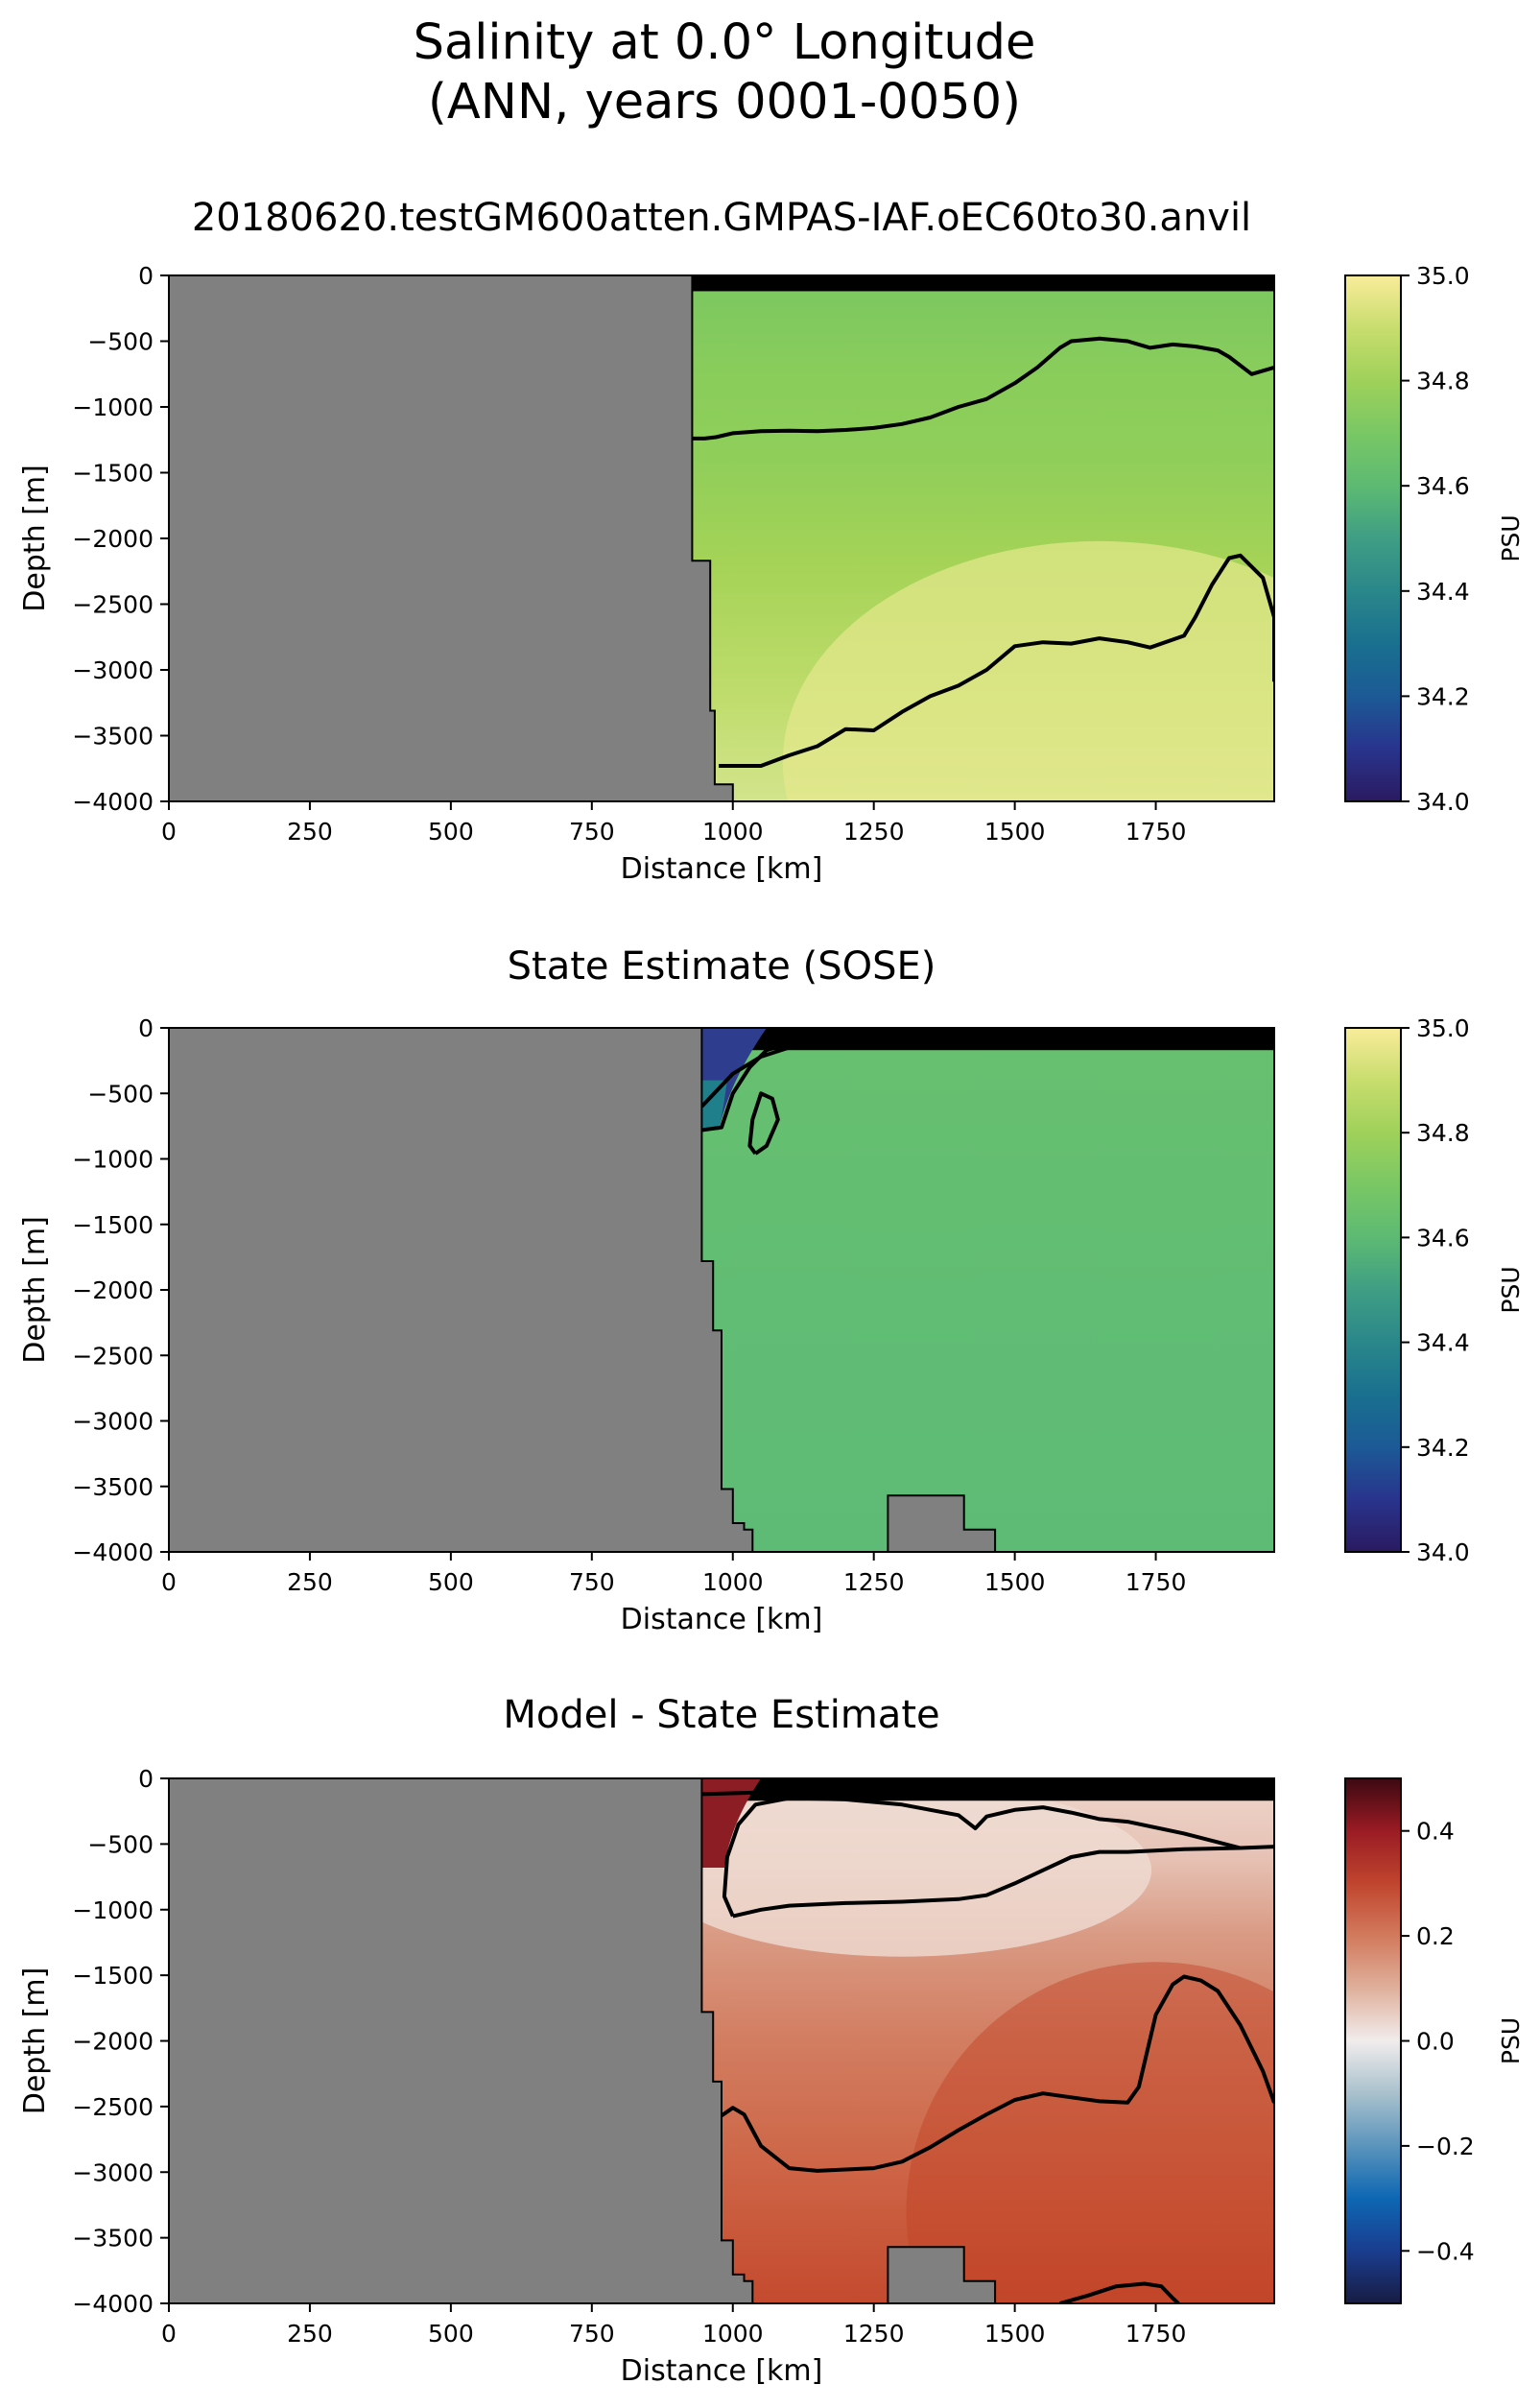 This screenshot has width=1540, height=2408. I want to click on colorbar-tick-label: 35.0, so click(1443, 276).